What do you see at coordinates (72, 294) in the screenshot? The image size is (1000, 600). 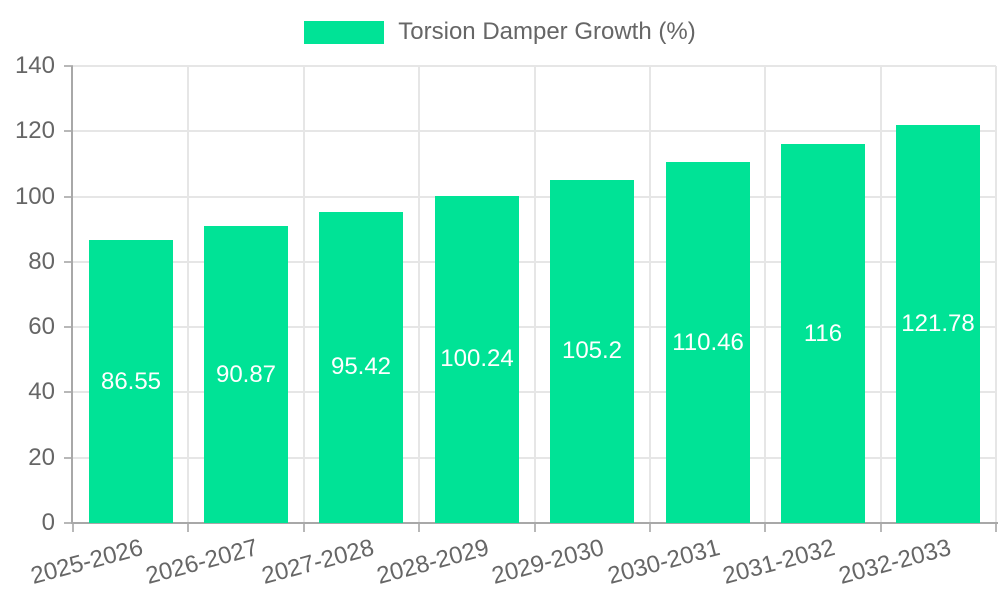 I see `y-axis-line` at bounding box center [72, 294].